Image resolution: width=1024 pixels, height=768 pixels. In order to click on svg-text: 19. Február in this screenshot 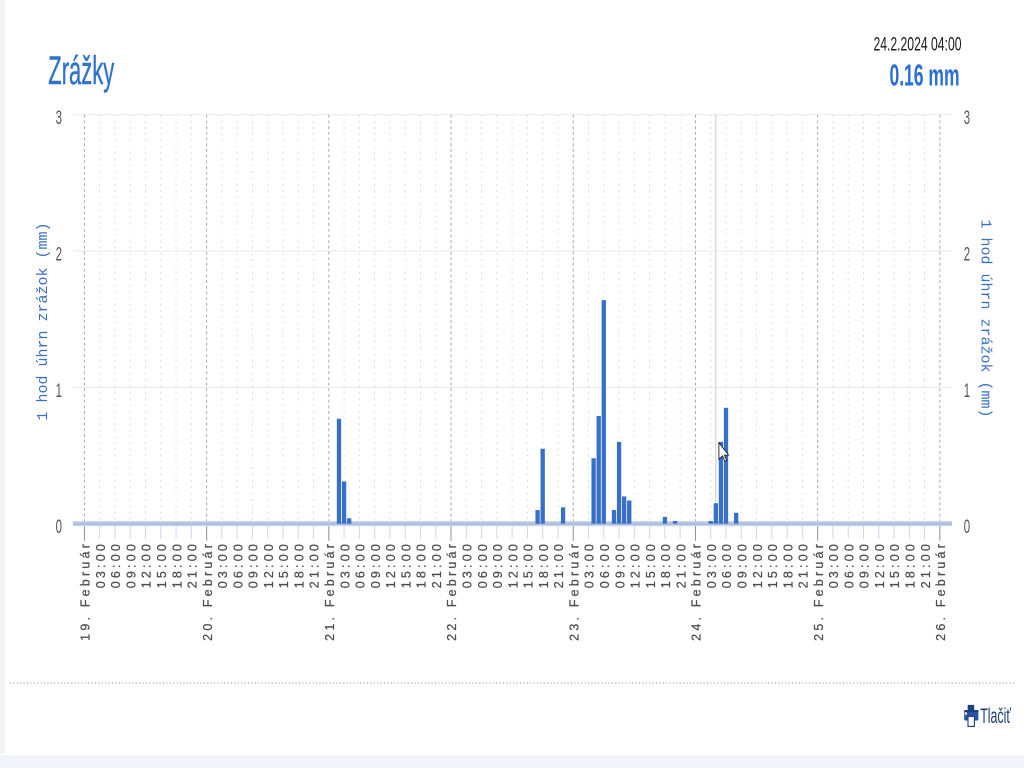, I will do `click(86, 591)`.